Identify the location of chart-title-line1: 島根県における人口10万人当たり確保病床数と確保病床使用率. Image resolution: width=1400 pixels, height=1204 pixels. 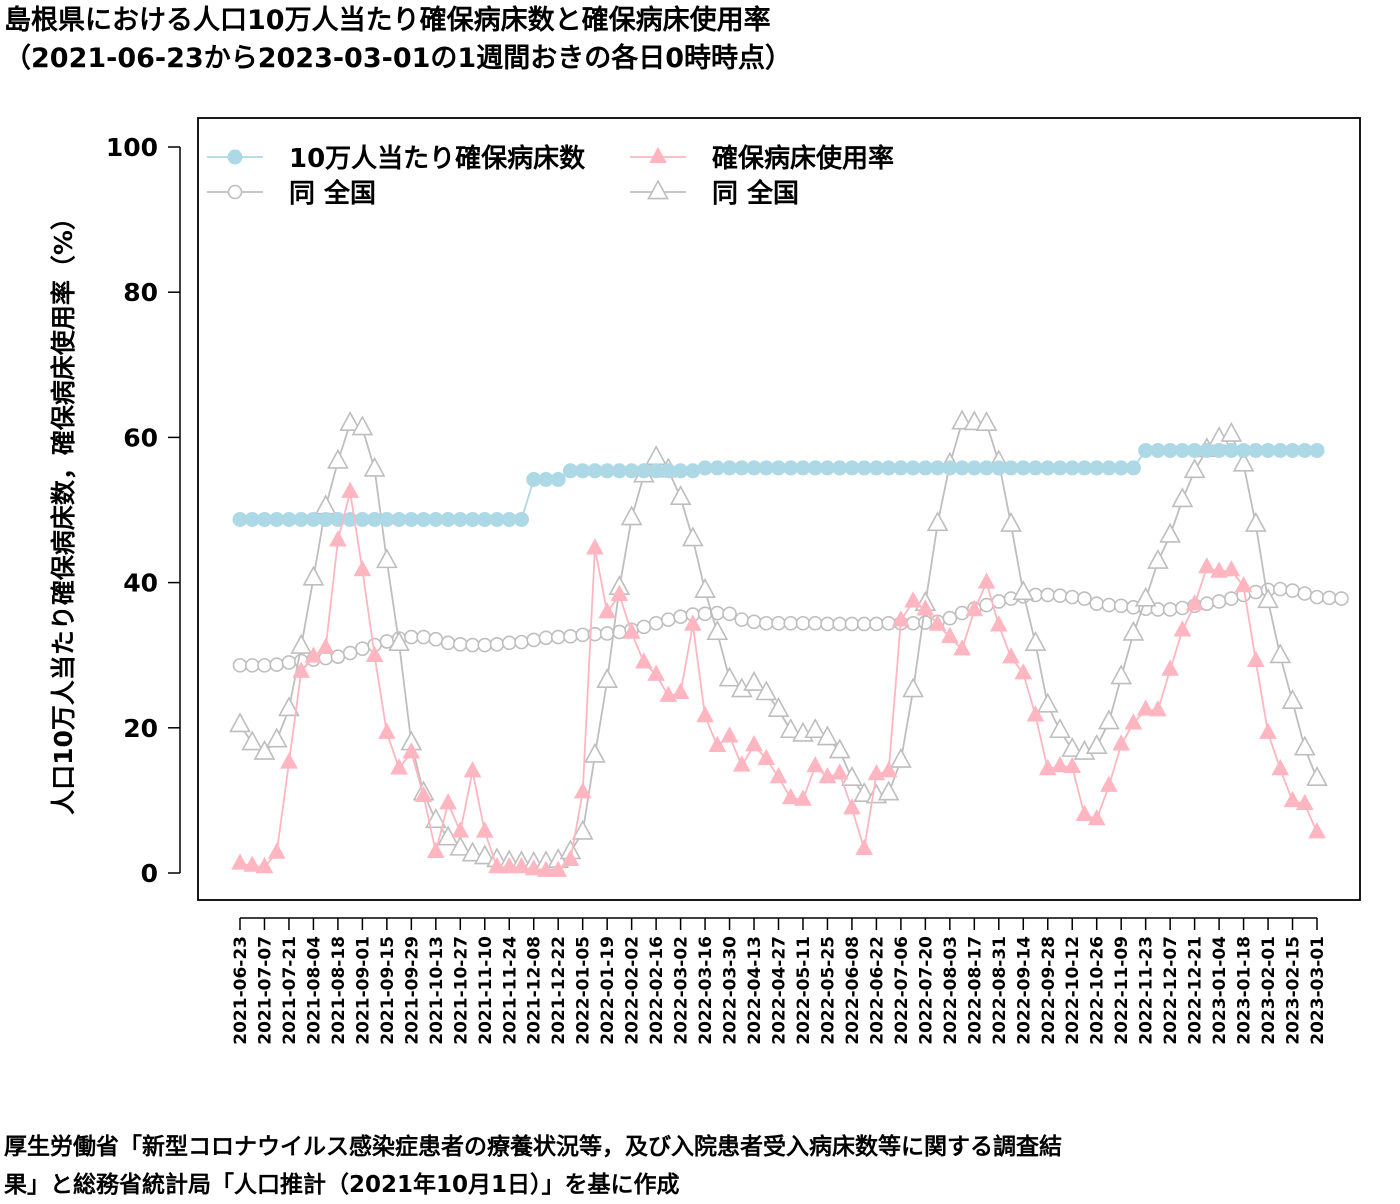
(387, 20).